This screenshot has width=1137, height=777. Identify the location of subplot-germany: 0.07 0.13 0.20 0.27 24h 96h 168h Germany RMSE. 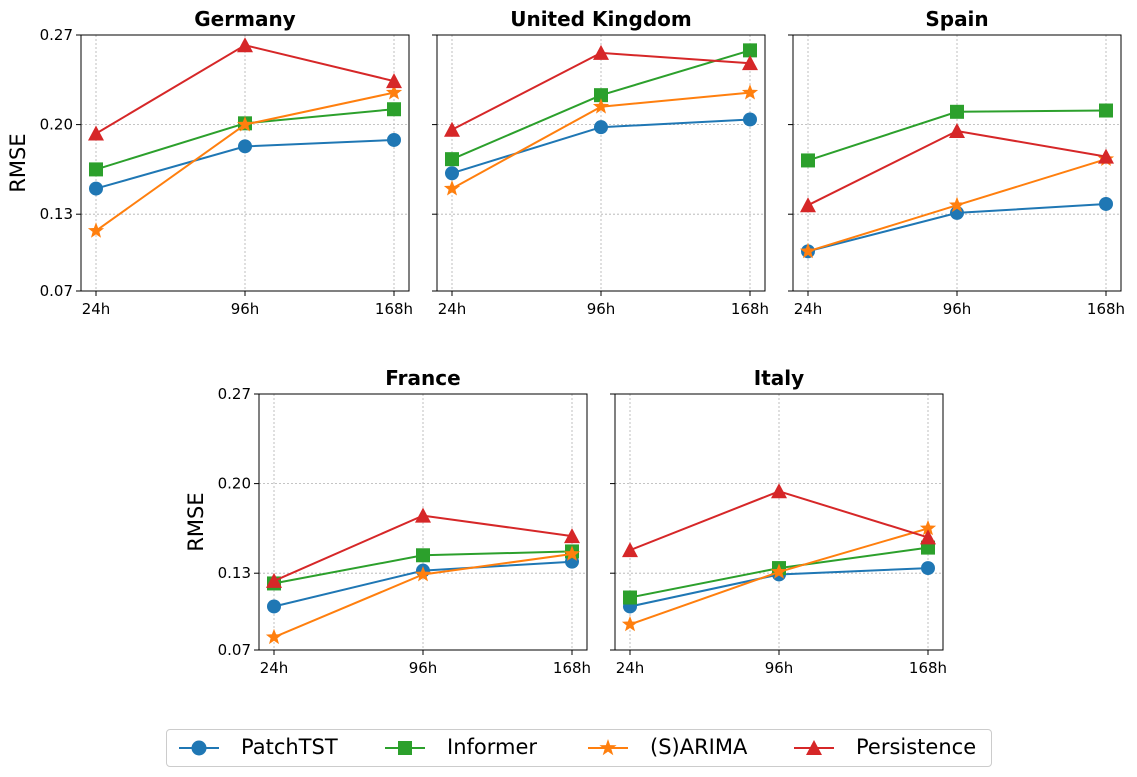
(209, 162).